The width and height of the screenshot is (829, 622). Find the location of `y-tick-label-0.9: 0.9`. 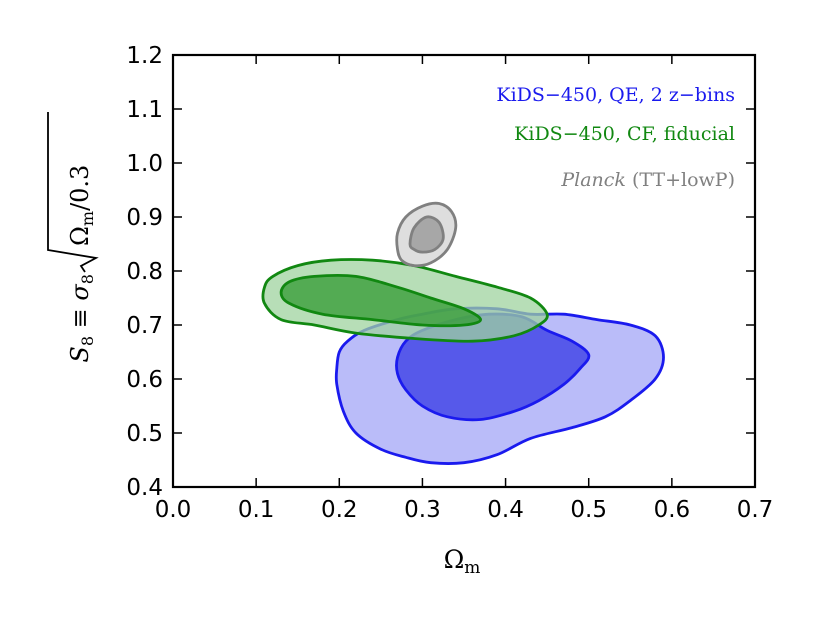

y-tick-label-0.9: 0.9 is located at coordinates (144, 218).